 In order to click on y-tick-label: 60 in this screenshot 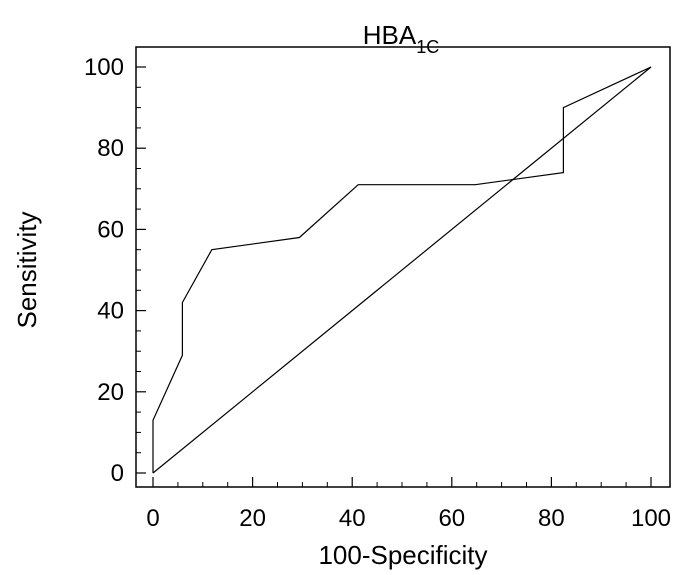, I will do `click(110, 229)`.